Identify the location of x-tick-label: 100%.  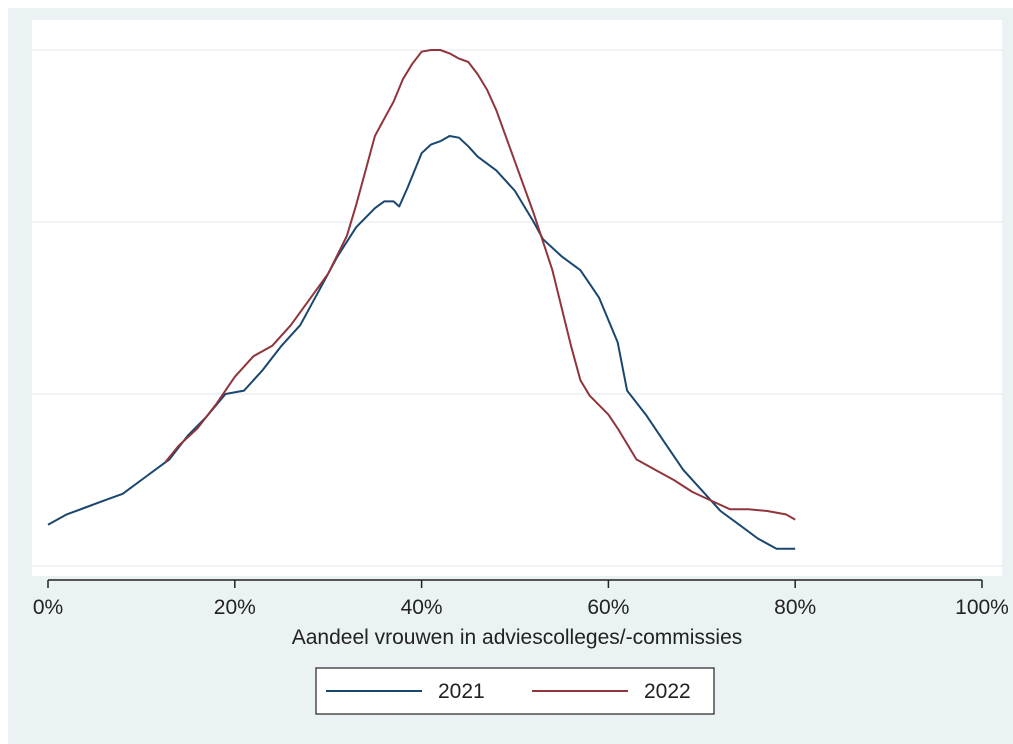
(982, 607).